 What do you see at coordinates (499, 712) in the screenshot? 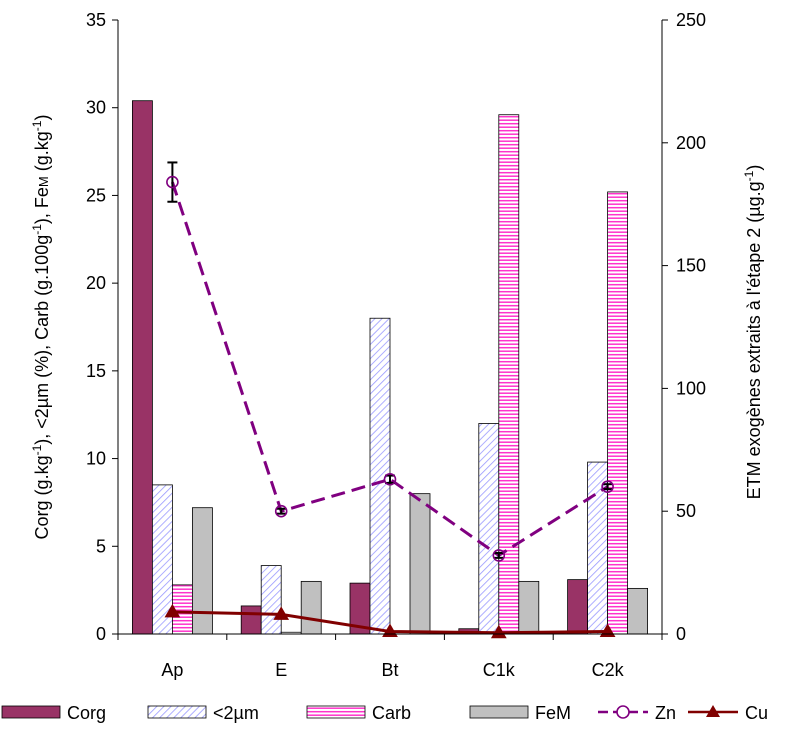
I see `legend-swatch-fem` at bounding box center [499, 712].